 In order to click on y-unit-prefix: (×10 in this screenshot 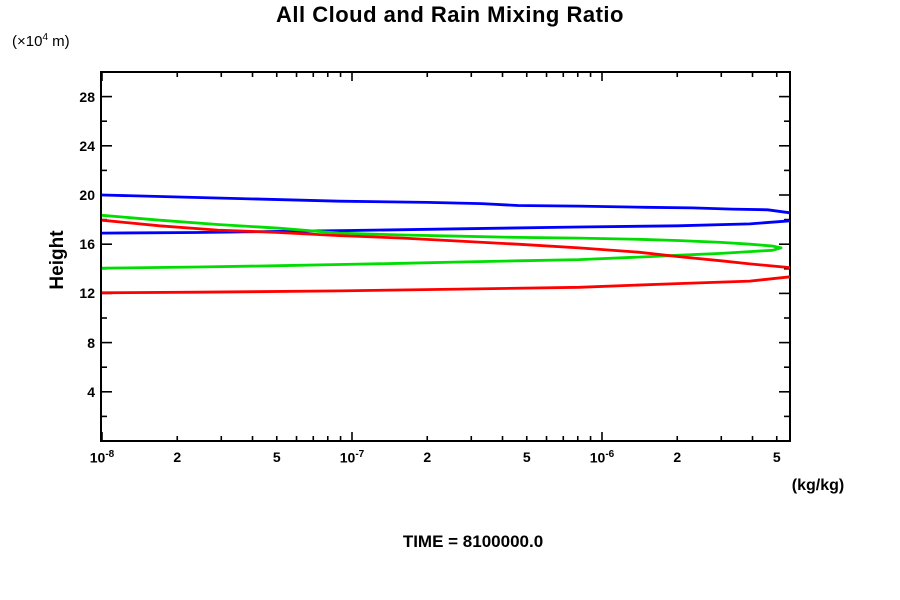, I will do `click(27, 41)`.